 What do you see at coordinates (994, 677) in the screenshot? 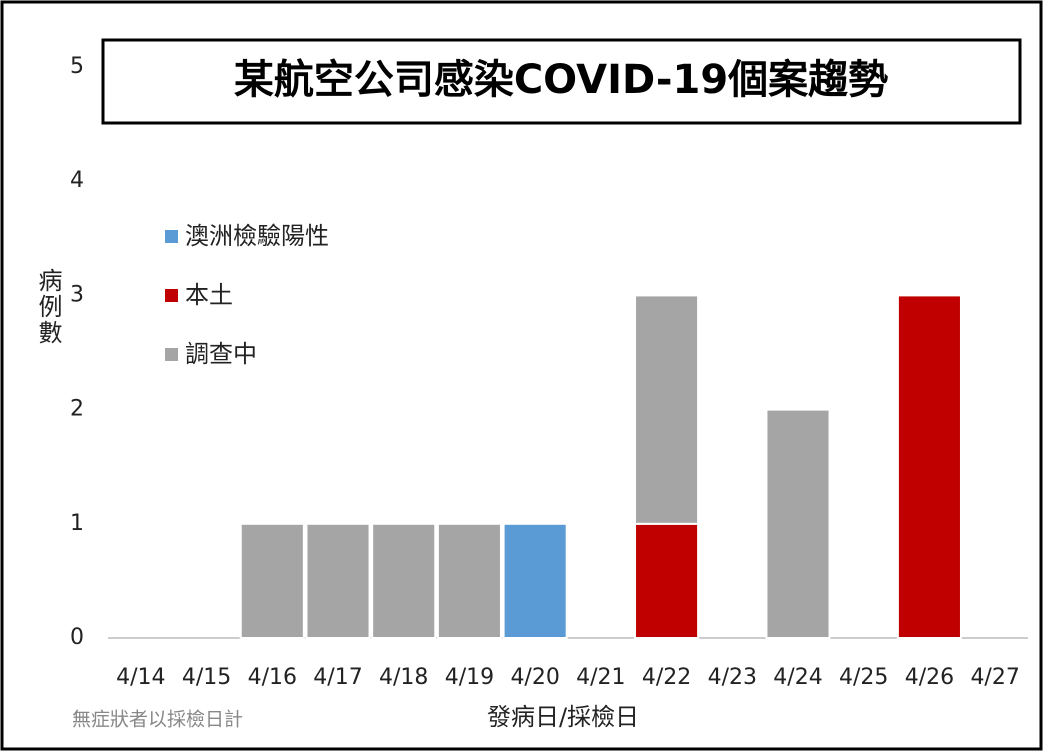
I see `x-tick-label: 4/27` at bounding box center [994, 677].